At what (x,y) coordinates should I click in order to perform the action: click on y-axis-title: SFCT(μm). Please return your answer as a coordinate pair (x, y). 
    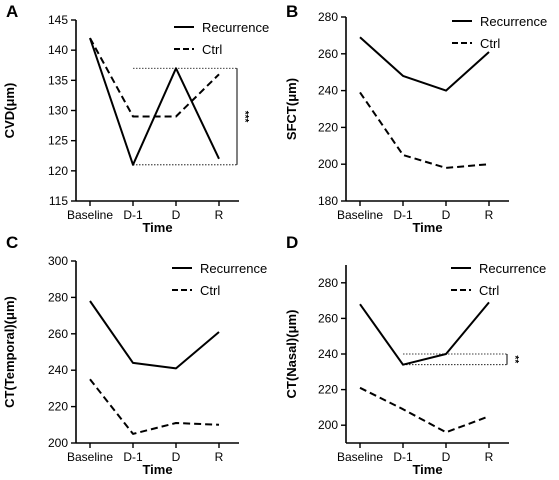
    Looking at the image, I should click on (291, 109).